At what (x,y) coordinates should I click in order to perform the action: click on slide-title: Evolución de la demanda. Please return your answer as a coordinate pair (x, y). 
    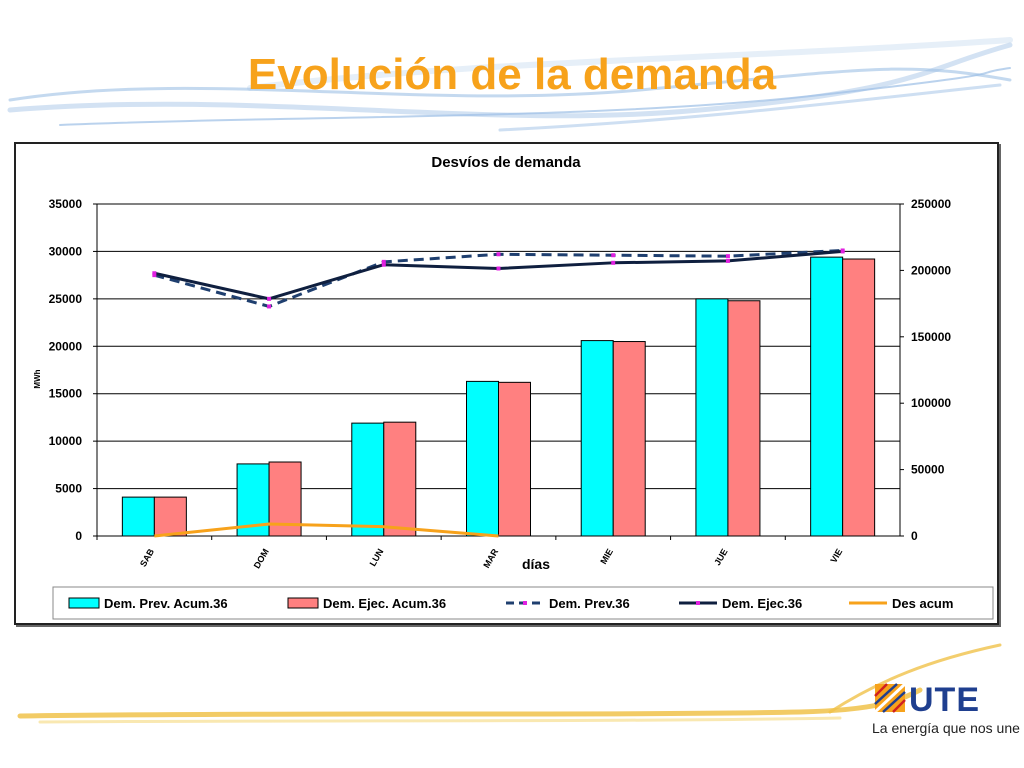
    Looking at the image, I should click on (512, 74).